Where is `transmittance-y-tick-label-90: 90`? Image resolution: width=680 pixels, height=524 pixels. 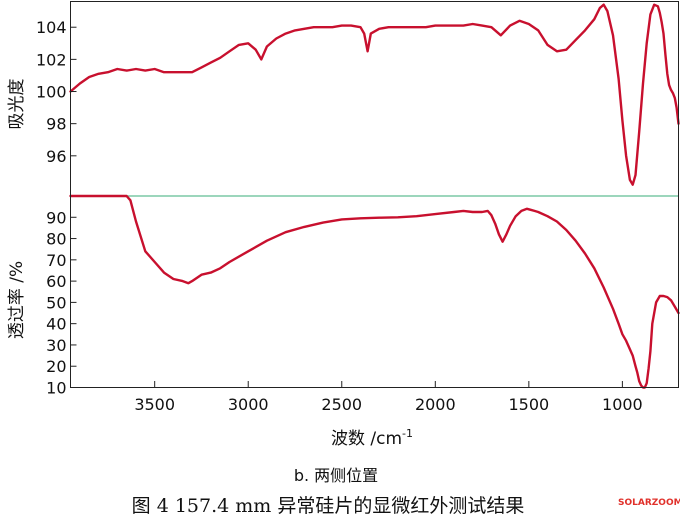 transmittance-y-tick-label-90: 90 is located at coordinates (56, 217).